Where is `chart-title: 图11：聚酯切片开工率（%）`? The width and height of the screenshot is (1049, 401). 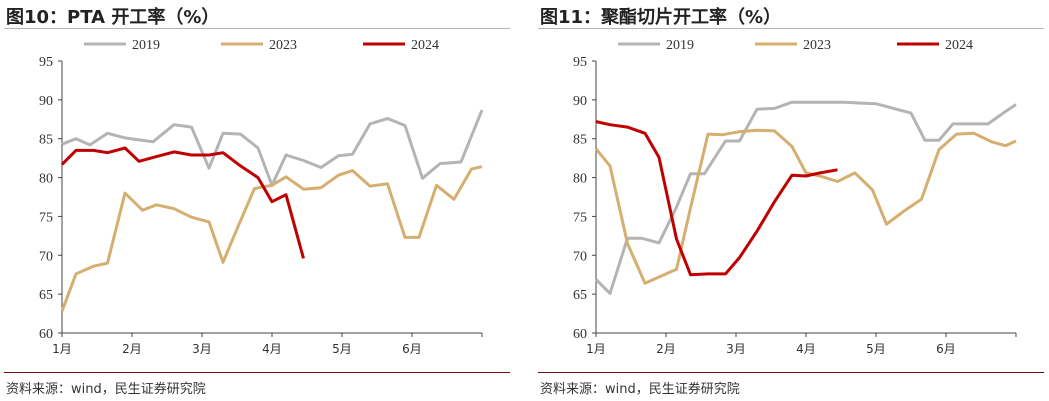
chart-title: 图11：聚酯切片开工率（%） is located at coordinates (661, 17).